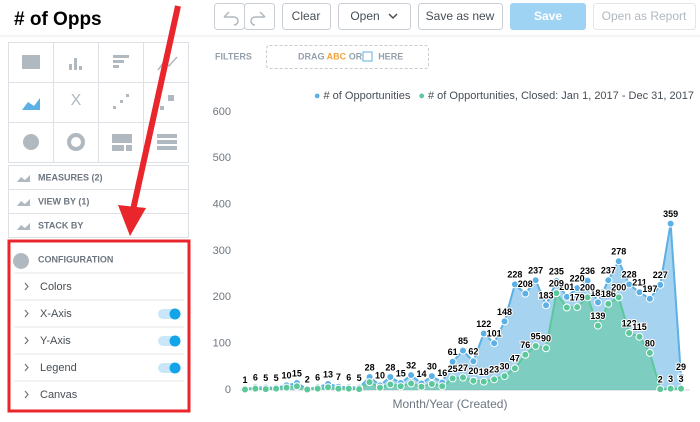 The image size is (700, 422). Describe the element at coordinates (75, 64) in the screenshot. I see `column-icon` at that location.